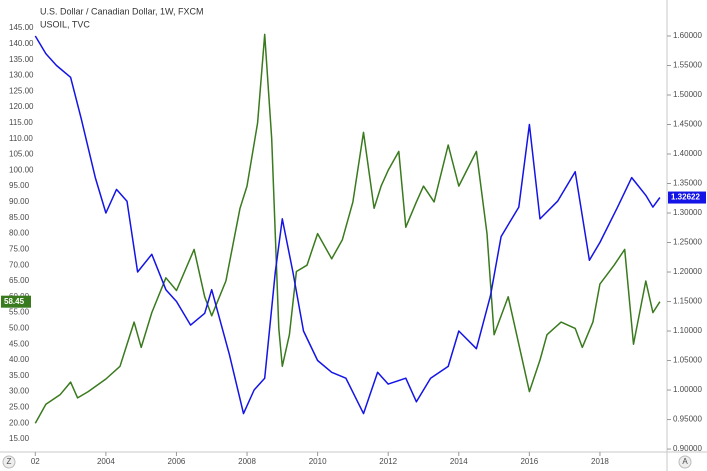  I want to click on x-tick-label: 2006, so click(177, 461).